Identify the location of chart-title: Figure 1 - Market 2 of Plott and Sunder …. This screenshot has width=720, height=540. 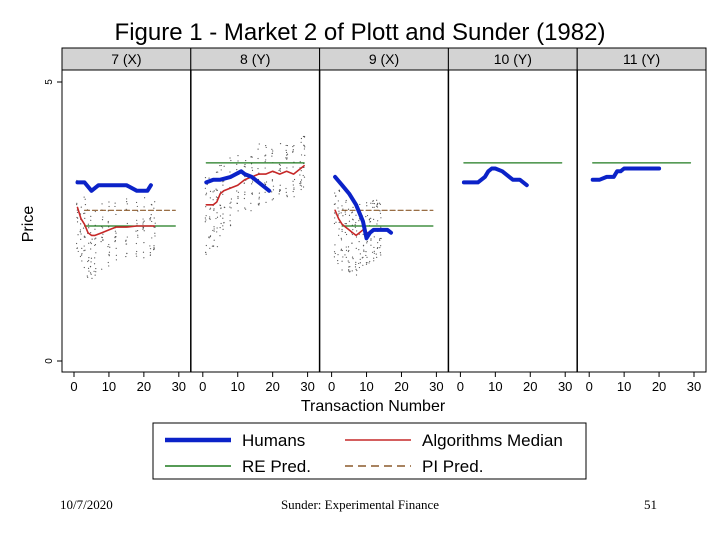
(360, 32).